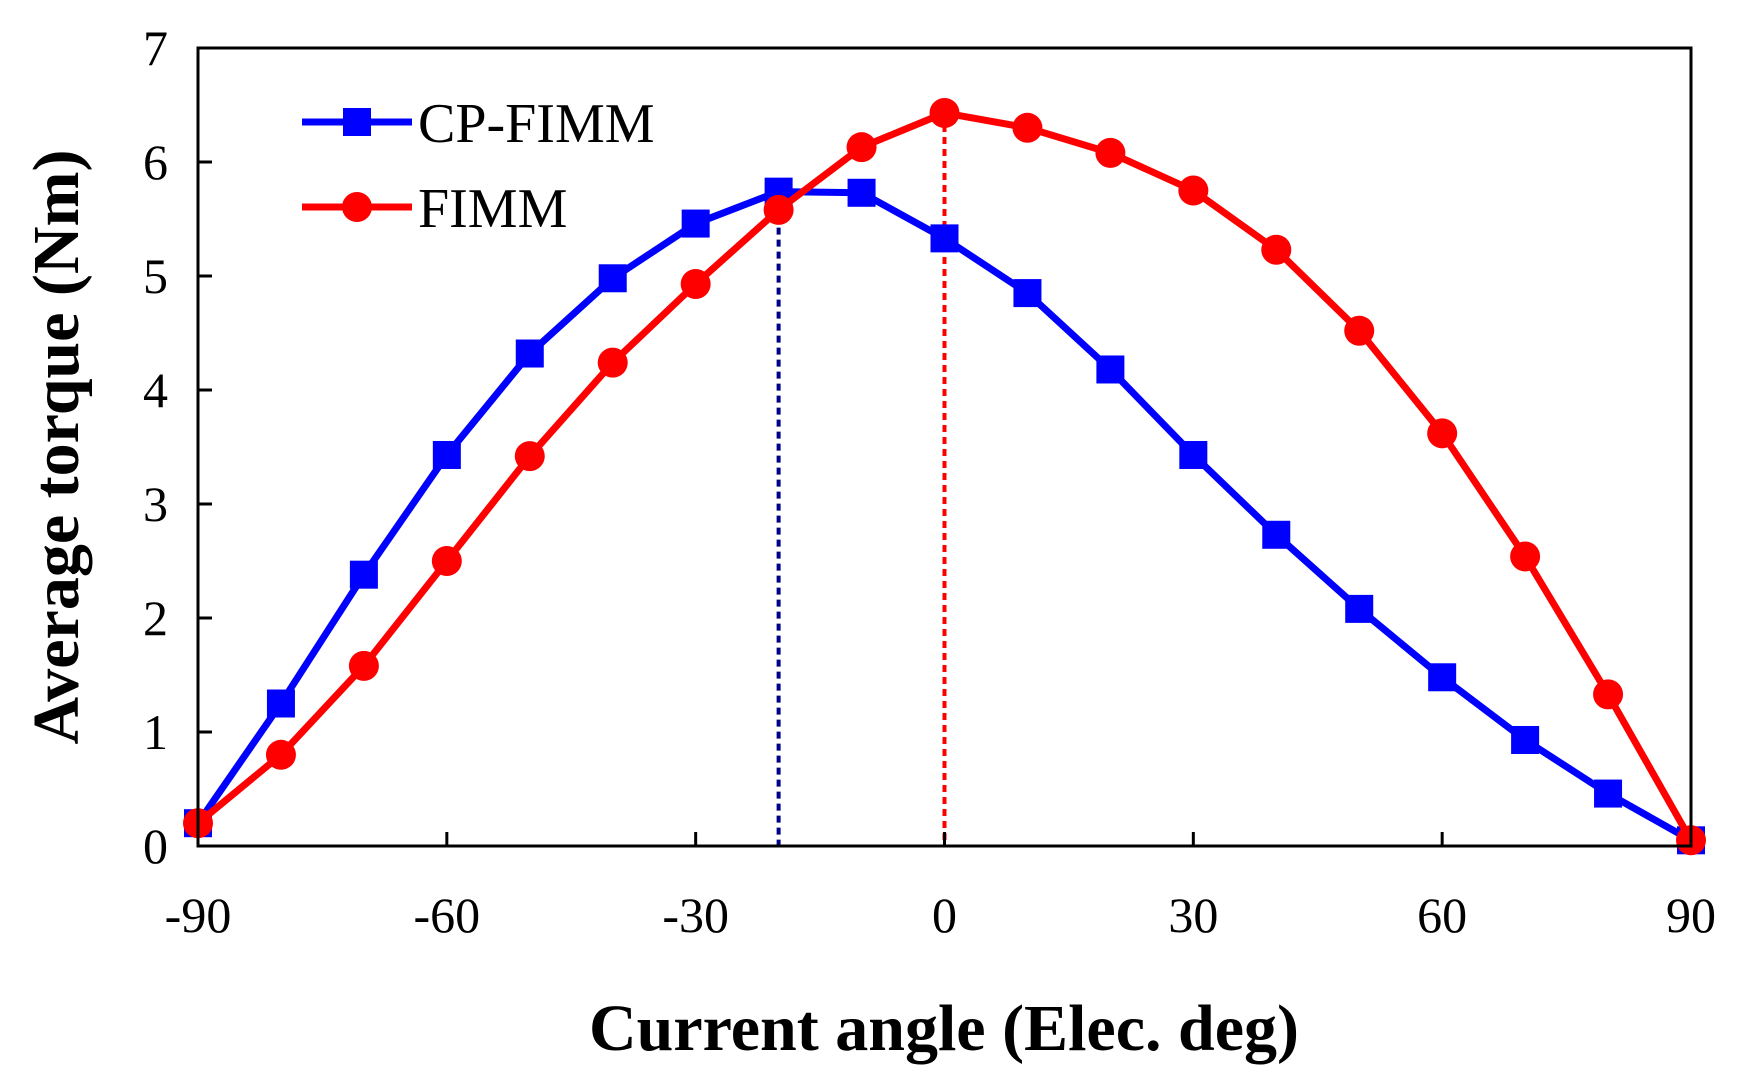 This screenshot has height=1074, width=1741. Describe the element at coordinates (1442, 915) in the screenshot. I see `x-tick-label: 60` at that location.